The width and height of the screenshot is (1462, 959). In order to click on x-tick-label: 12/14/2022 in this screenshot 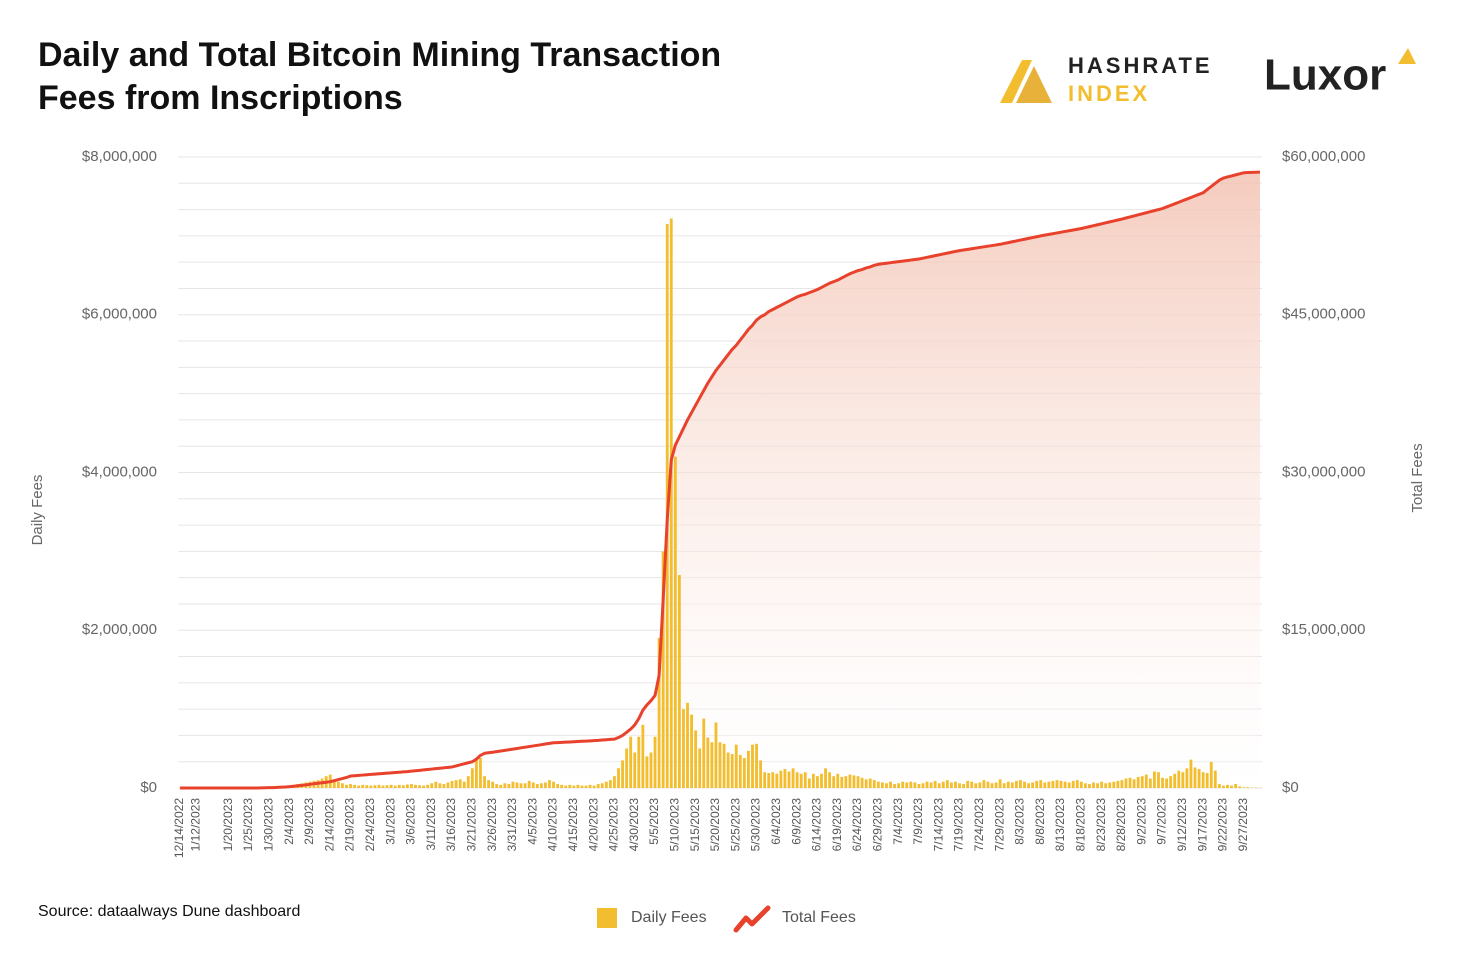, I will do `click(179, 828)`.